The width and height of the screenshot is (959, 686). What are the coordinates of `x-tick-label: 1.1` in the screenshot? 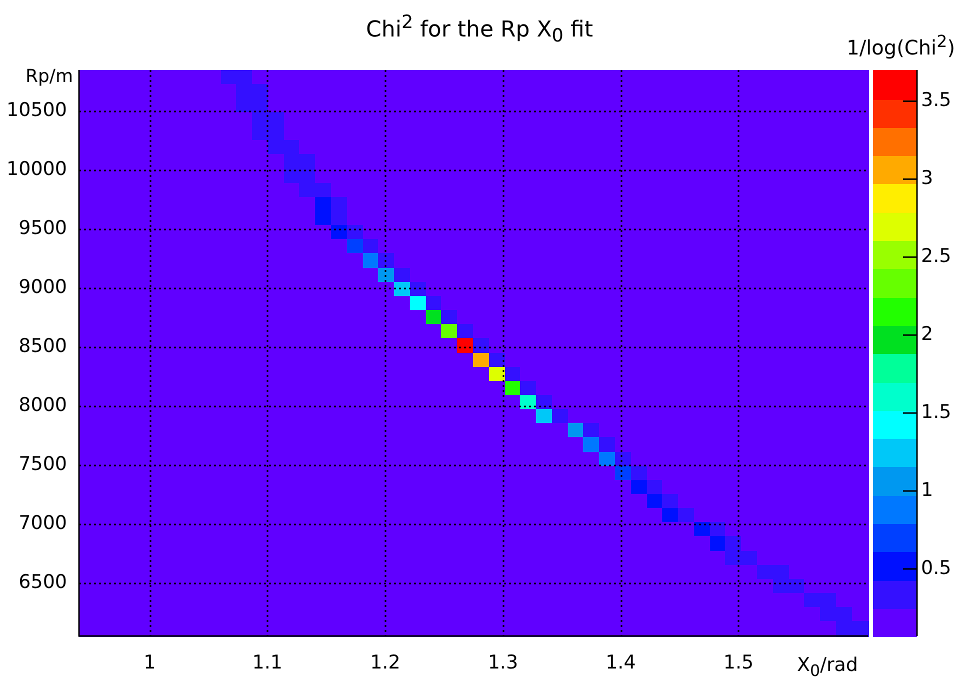 It's located at (267, 662).